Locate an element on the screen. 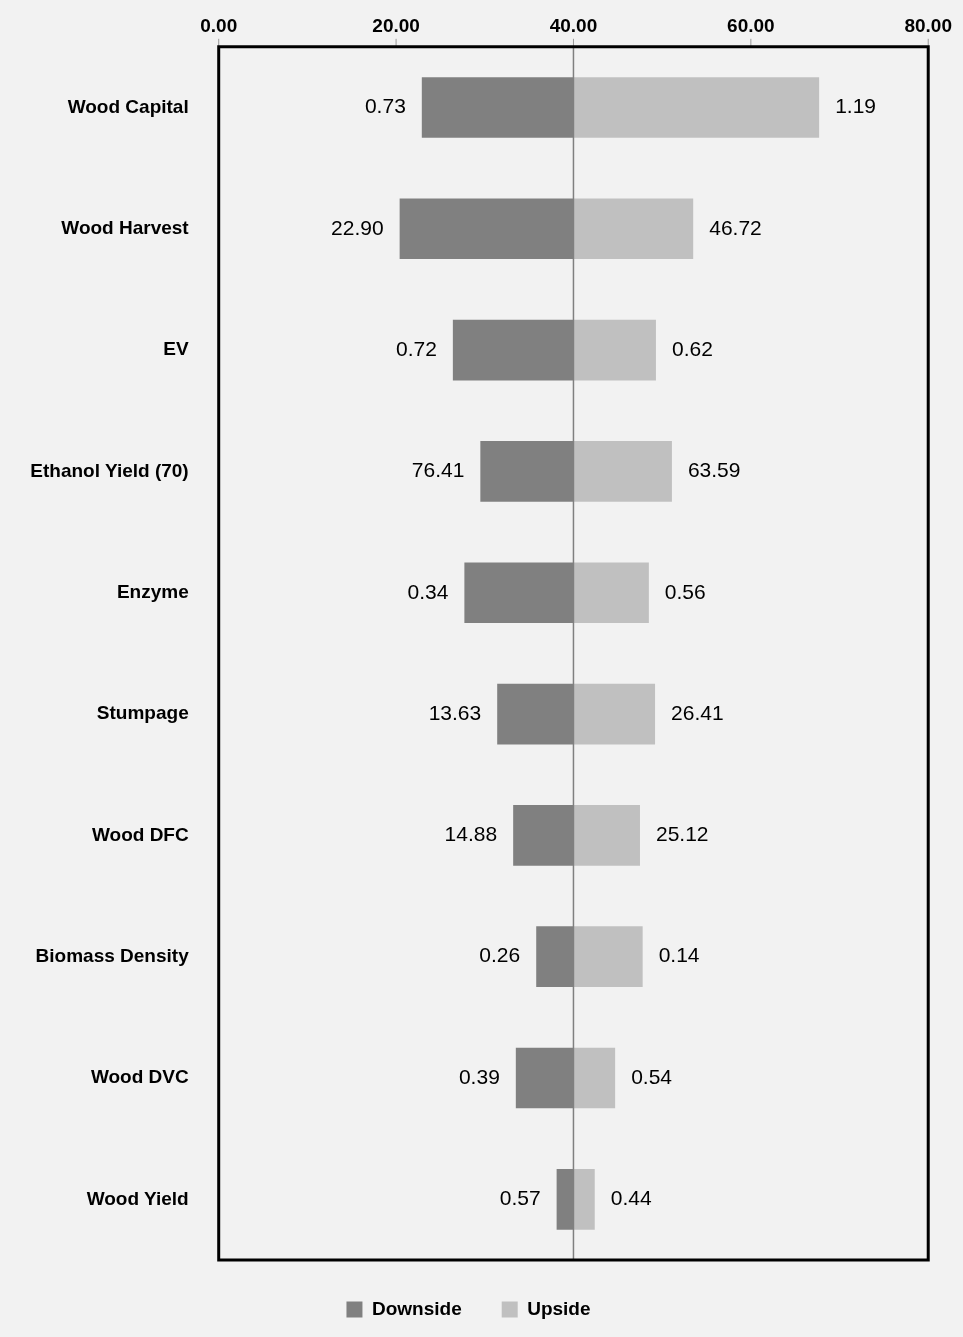 The height and width of the screenshot is (1337, 963). y-tick-label: Ethanol Yield (70) is located at coordinates (109, 470).